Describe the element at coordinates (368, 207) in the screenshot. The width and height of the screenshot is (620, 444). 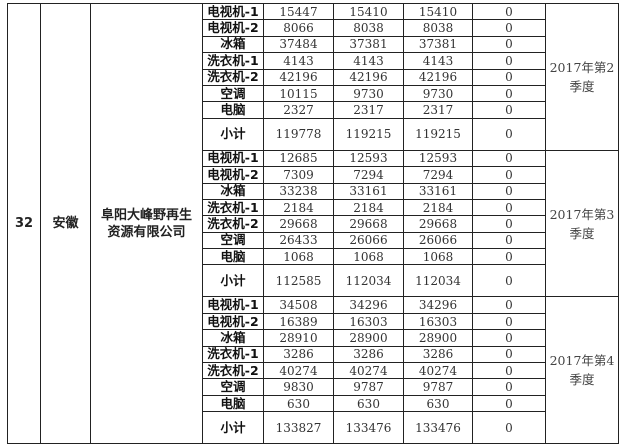
I see `value-b: 2184` at that location.